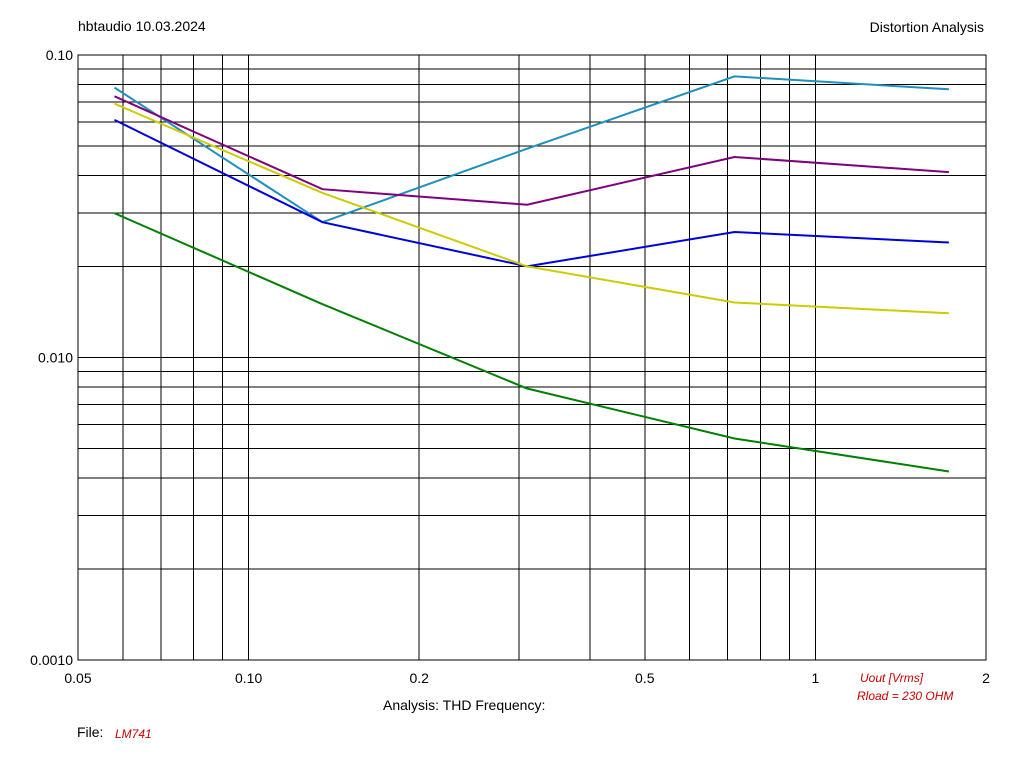 This screenshot has height=768, width=1024. I want to click on x-tick-label: 0.05, so click(77, 678).